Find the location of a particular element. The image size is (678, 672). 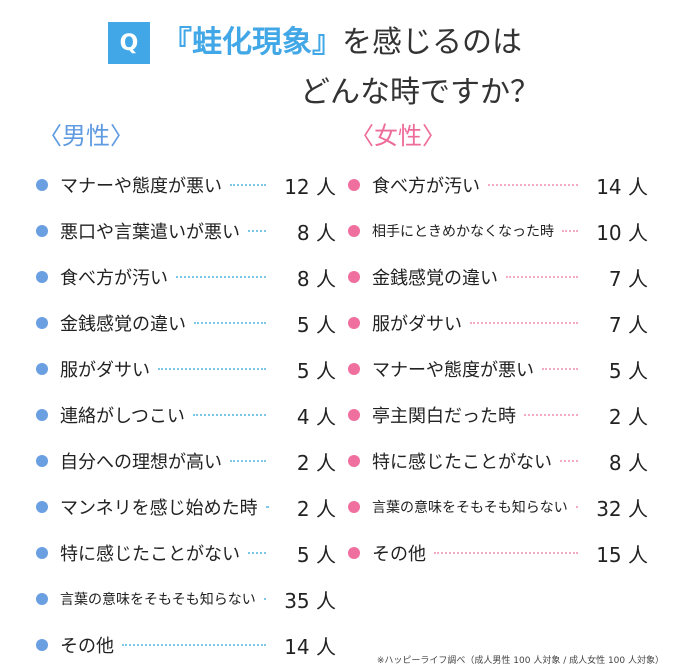

female-list-item: 言葉の意味をそもそも知らない 32 人 is located at coordinates (498, 507).